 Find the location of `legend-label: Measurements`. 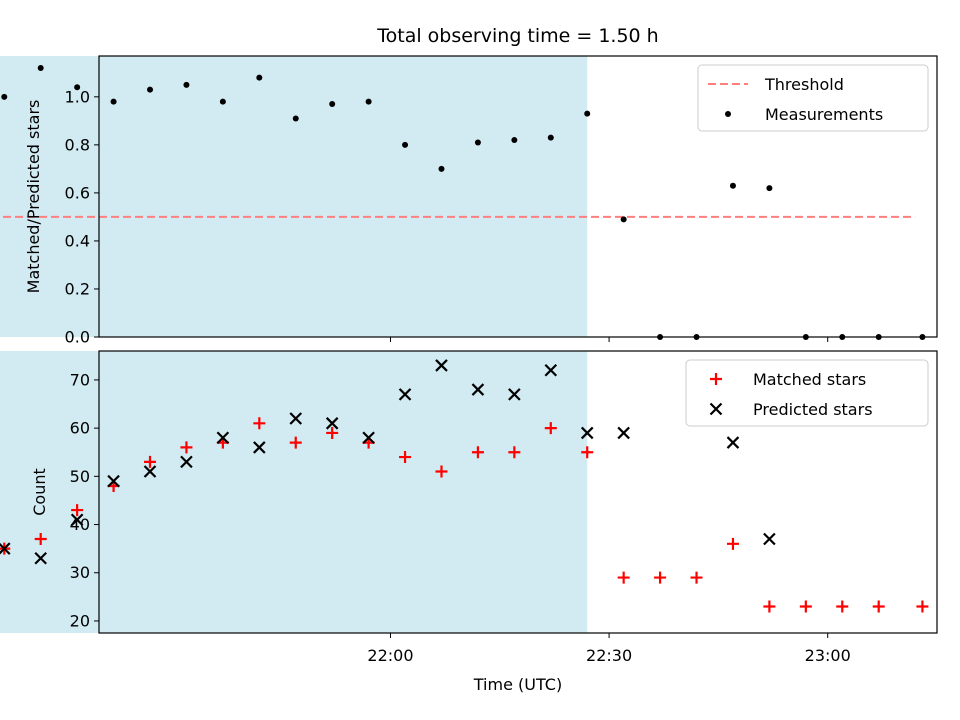

legend-label: Measurements is located at coordinates (824, 114).